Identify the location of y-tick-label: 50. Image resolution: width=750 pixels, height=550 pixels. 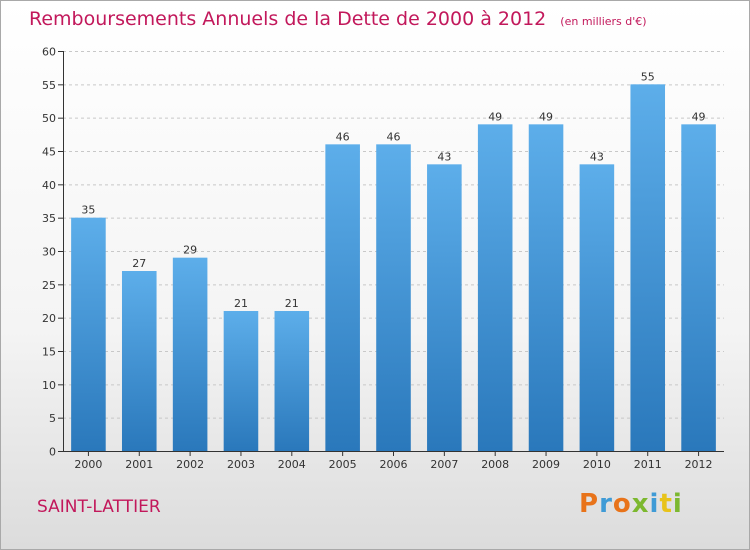
(49, 118).